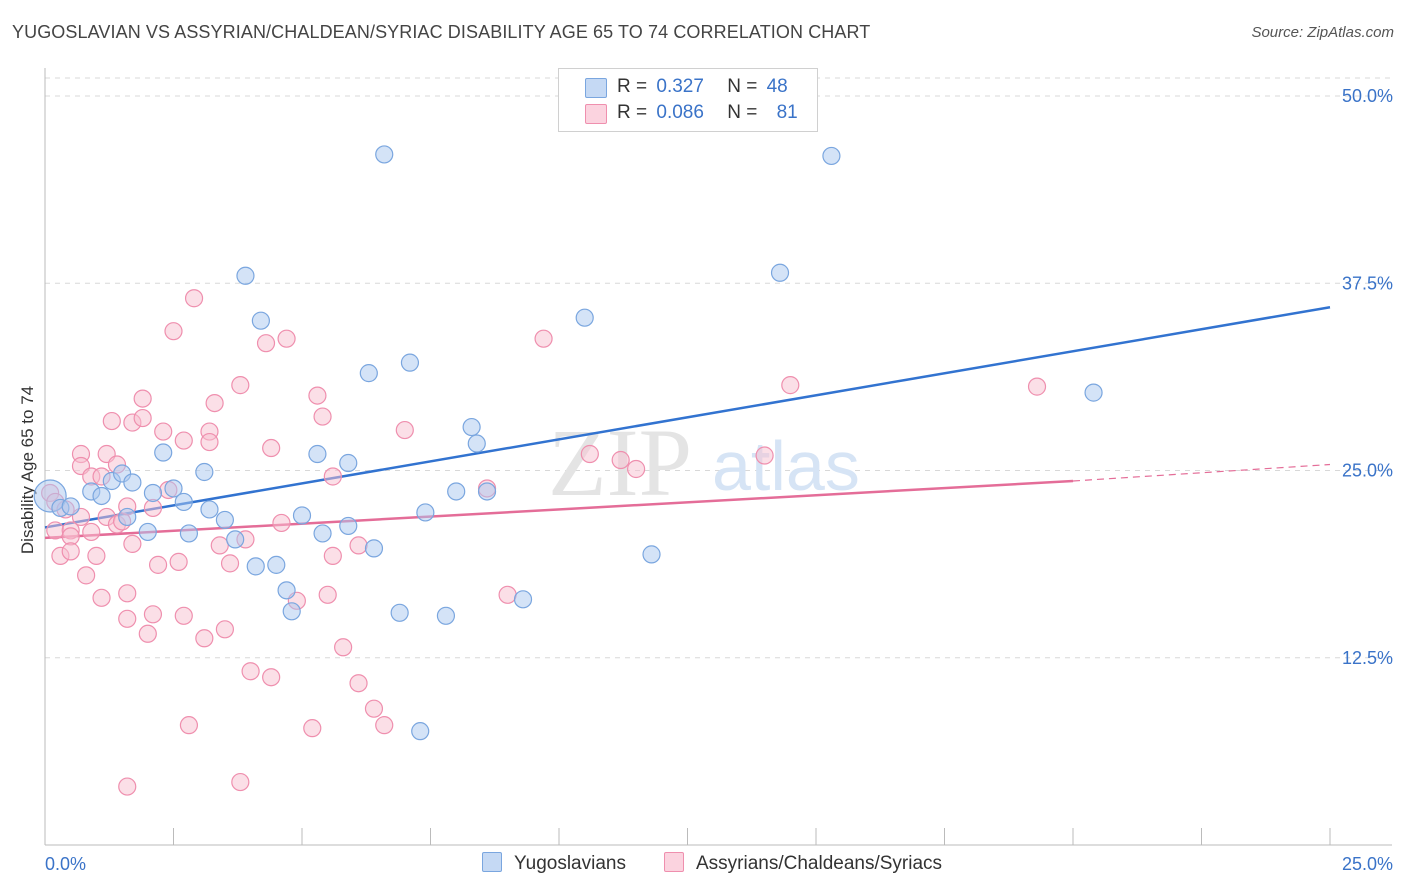 The width and height of the screenshot is (1406, 892). What do you see at coordinates (702, 87) in the screenshot?
I see `legend-text: R = 0.327 N = 48` at bounding box center [702, 87].